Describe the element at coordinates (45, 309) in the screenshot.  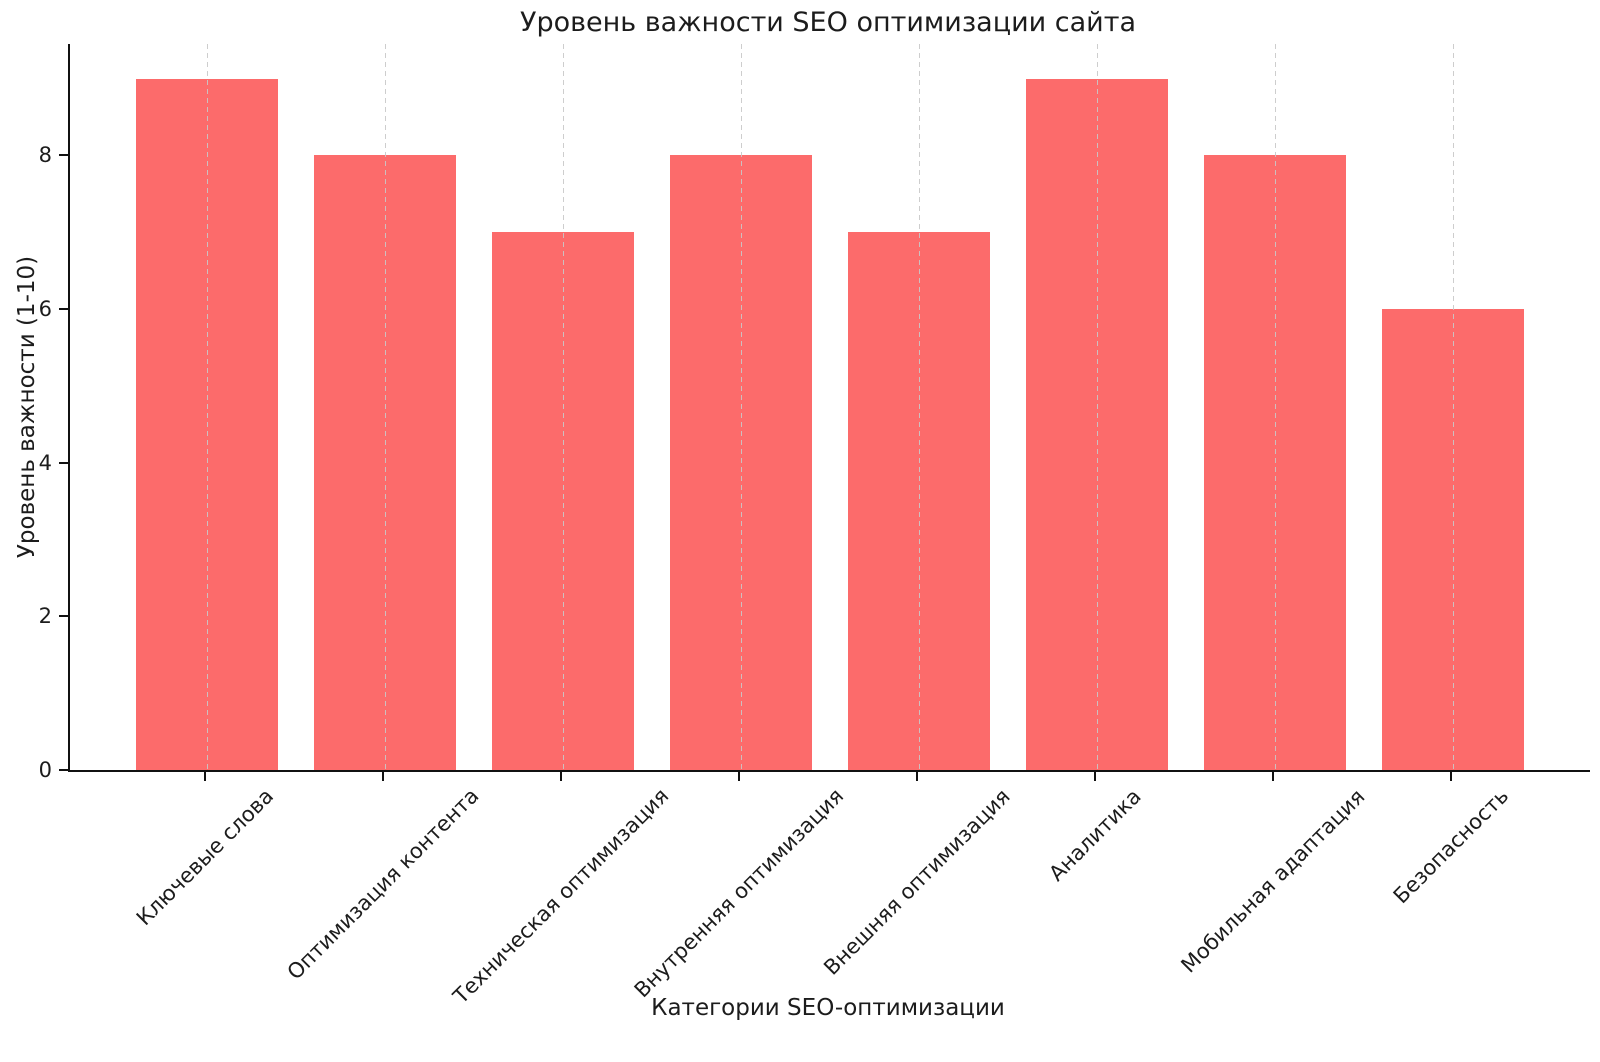
I see `y-tick-label: 6` at that location.